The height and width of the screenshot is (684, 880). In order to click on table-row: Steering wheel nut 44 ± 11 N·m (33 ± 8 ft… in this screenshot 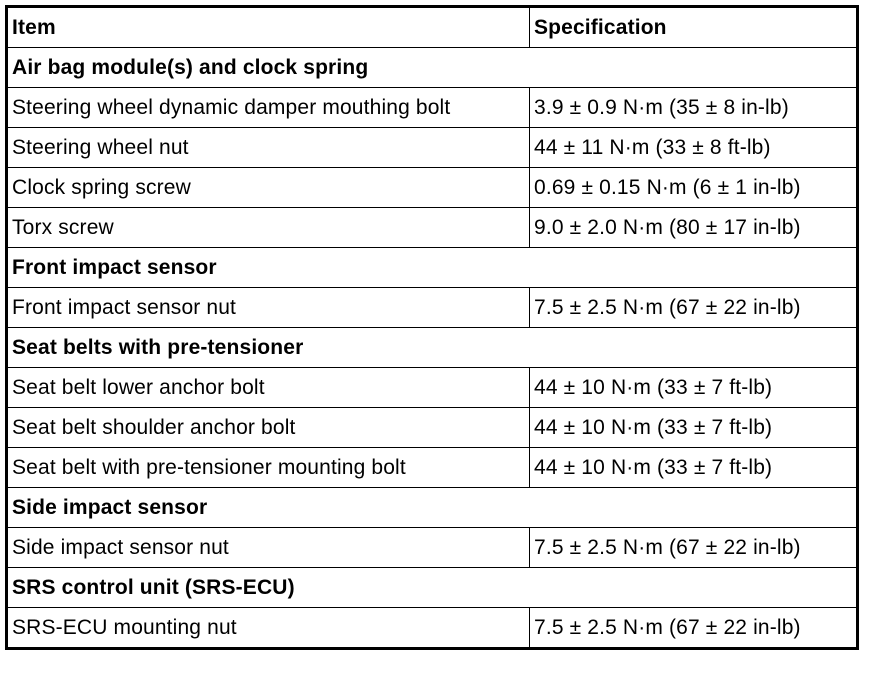, I will do `click(432, 147)`.